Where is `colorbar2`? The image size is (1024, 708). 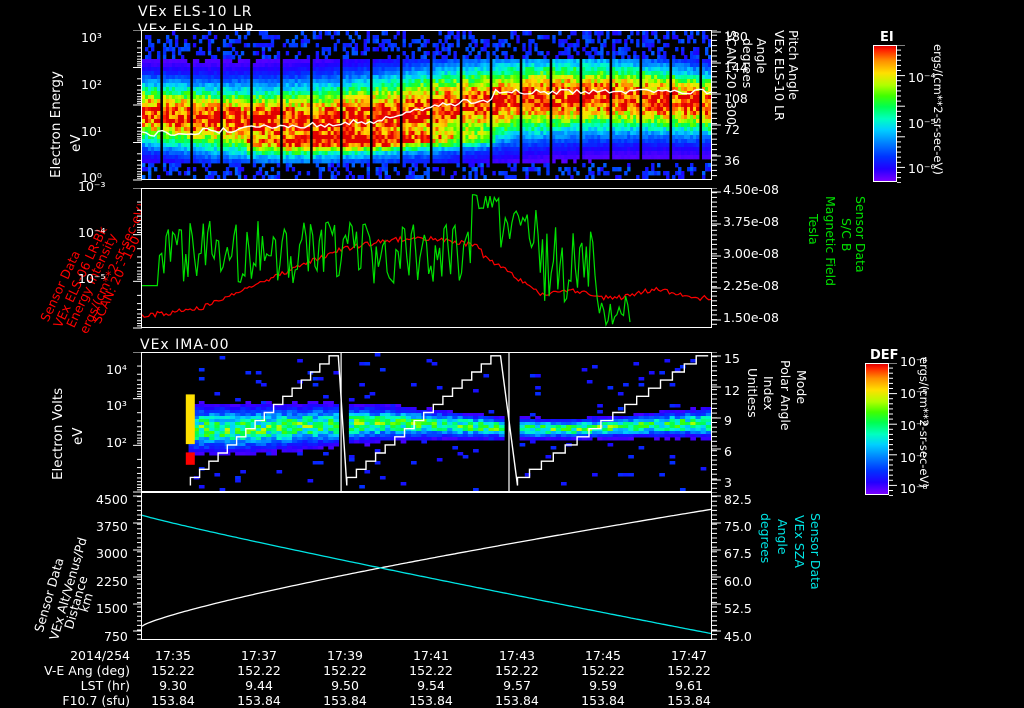 colorbar2 is located at coordinates (877, 429).